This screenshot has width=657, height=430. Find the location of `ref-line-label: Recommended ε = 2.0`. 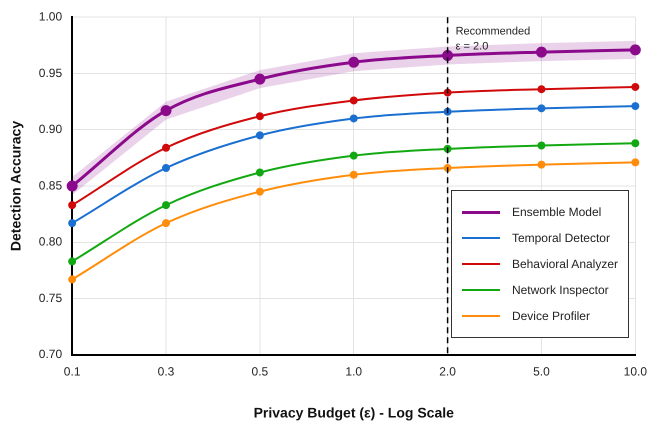

ref-line-label: Recommended ε = 2.0 is located at coordinates (493, 39).